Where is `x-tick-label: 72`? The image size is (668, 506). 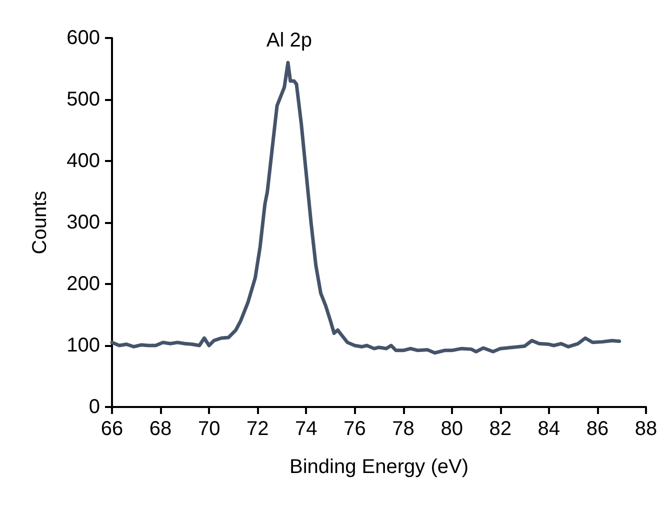 x-tick-label: 72 is located at coordinates (257, 429).